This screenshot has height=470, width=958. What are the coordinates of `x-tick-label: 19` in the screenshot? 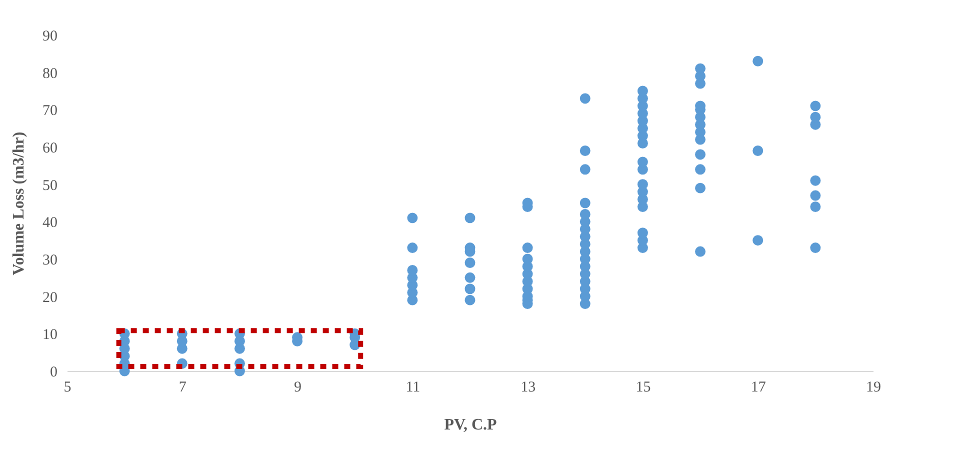 It's located at (873, 388).